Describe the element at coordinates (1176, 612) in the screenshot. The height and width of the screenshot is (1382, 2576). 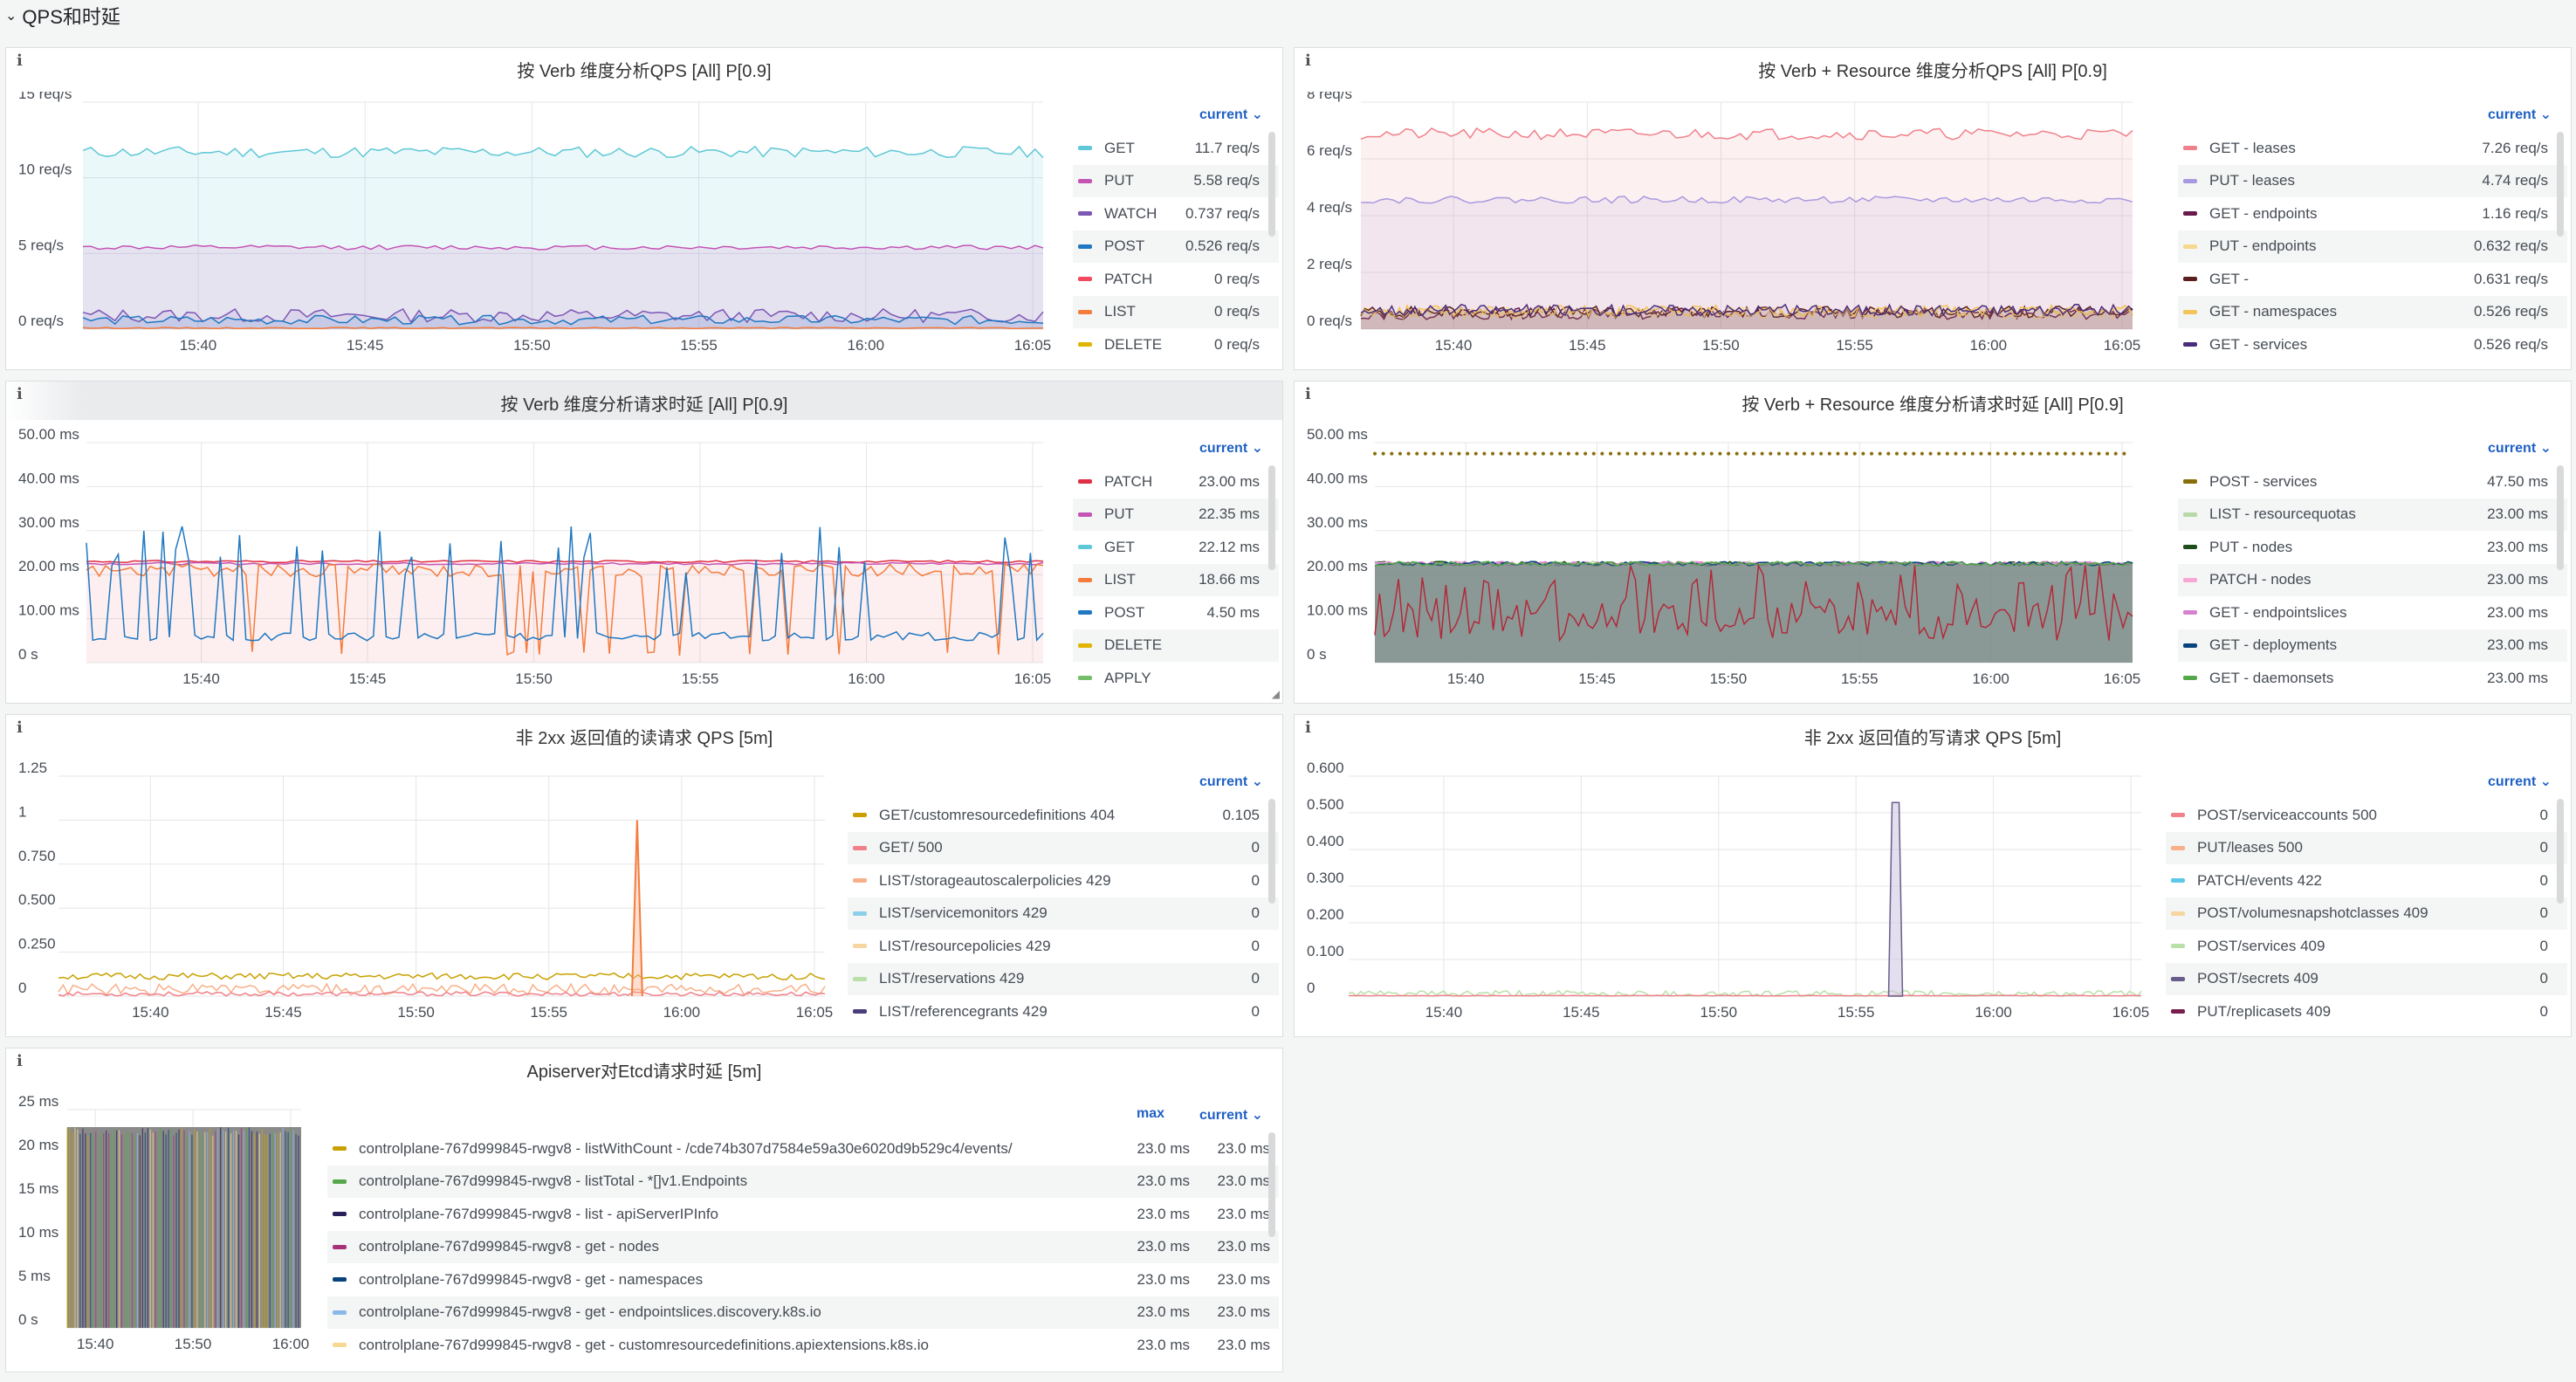
I see `legend-item: POST 4.50 ms` at that location.